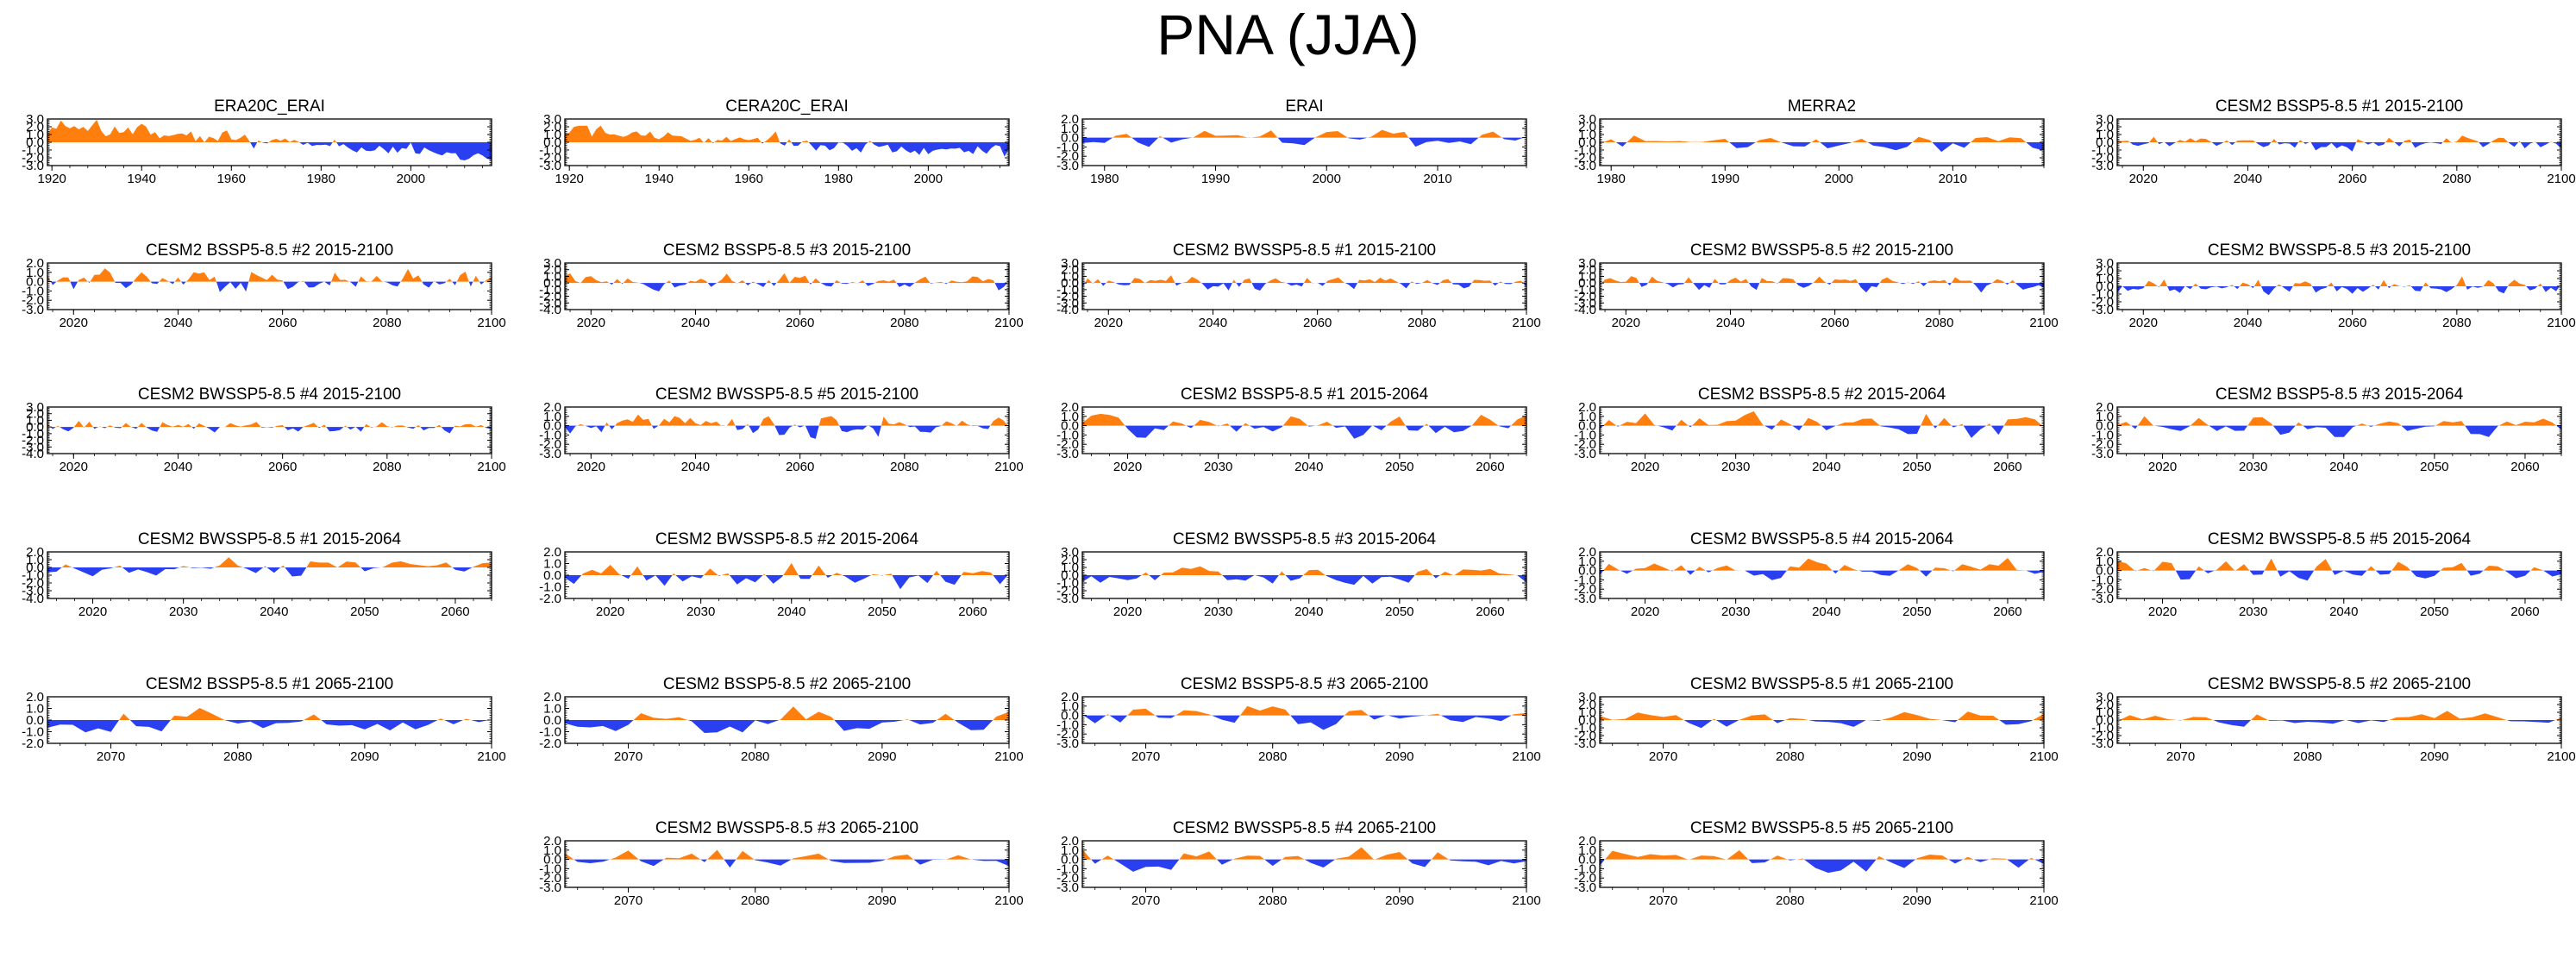  Describe the element at coordinates (269, 251) in the screenshot. I see `panel-title: CESM2 BSSP5-8.5 #2 2015-2100` at that location.